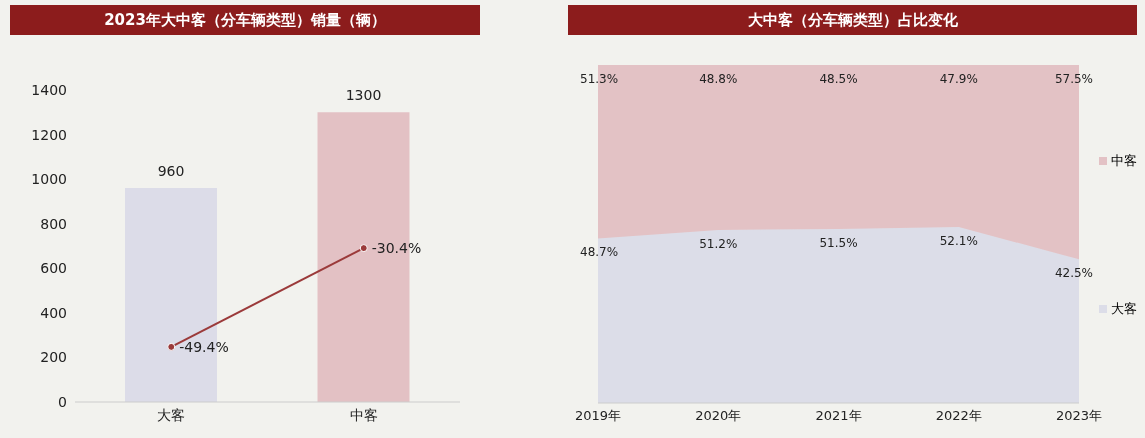 This screenshot has height=438, width=1145. Describe the element at coordinates (838, 242) in the screenshot. I see `data-label: 51.5%` at that location.